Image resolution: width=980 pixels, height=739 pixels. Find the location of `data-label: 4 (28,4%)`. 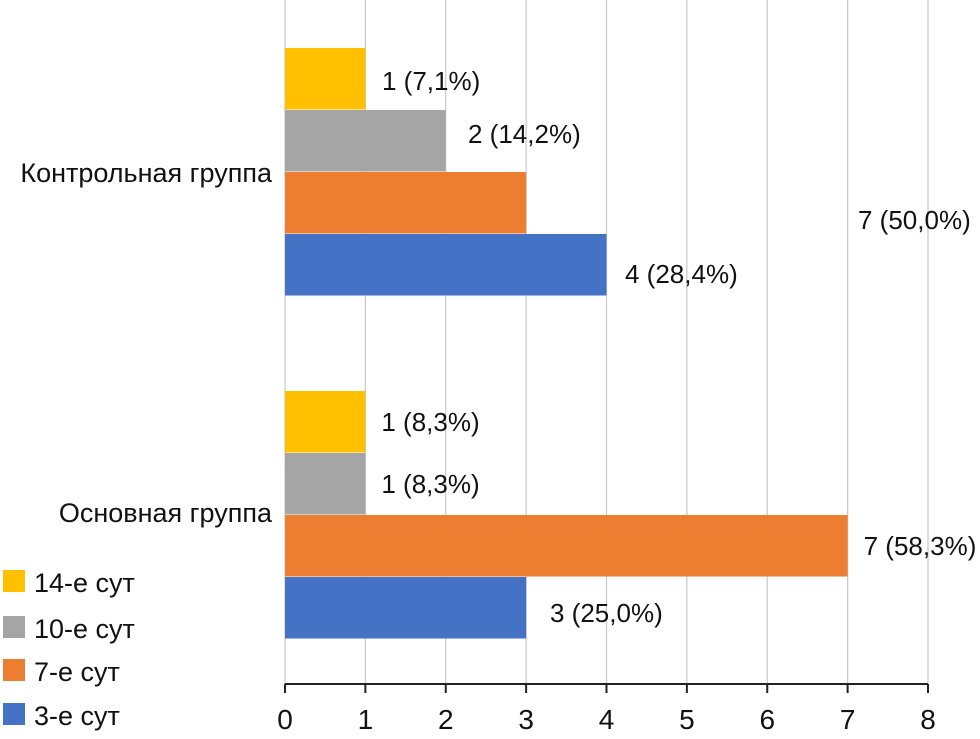

data-label: 4 (28,4%) is located at coordinates (681, 274).